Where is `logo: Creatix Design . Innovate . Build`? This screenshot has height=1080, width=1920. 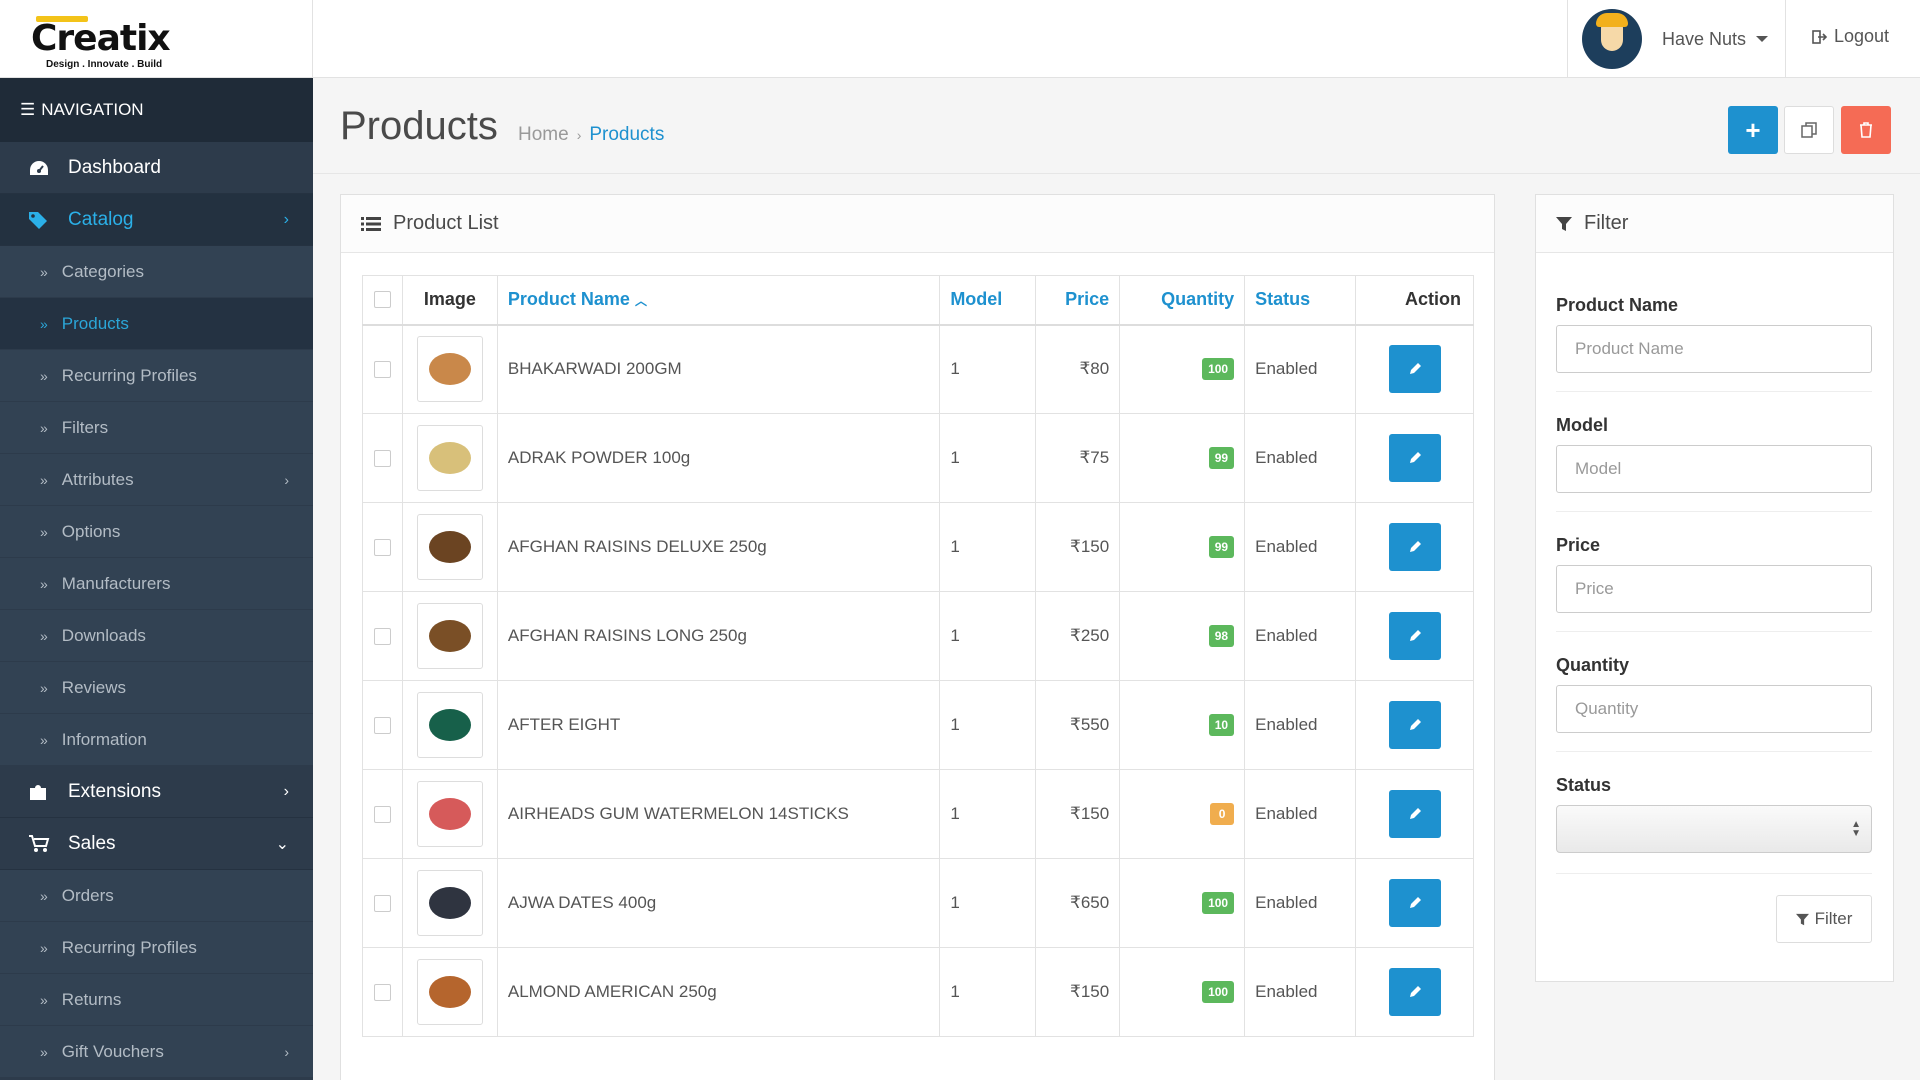
logo: Creatix Design . Innovate . Build is located at coordinates (156, 39).